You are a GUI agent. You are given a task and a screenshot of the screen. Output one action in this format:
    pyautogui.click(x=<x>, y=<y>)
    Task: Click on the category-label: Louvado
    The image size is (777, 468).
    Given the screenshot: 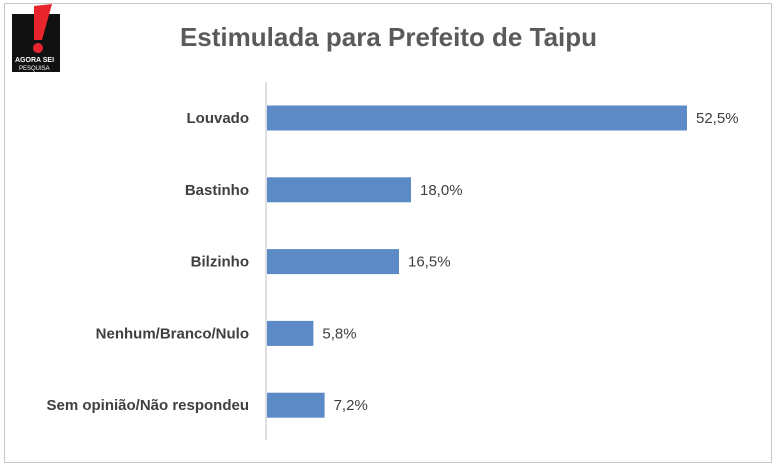 What is the action you would take?
    pyautogui.click(x=218, y=118)
    